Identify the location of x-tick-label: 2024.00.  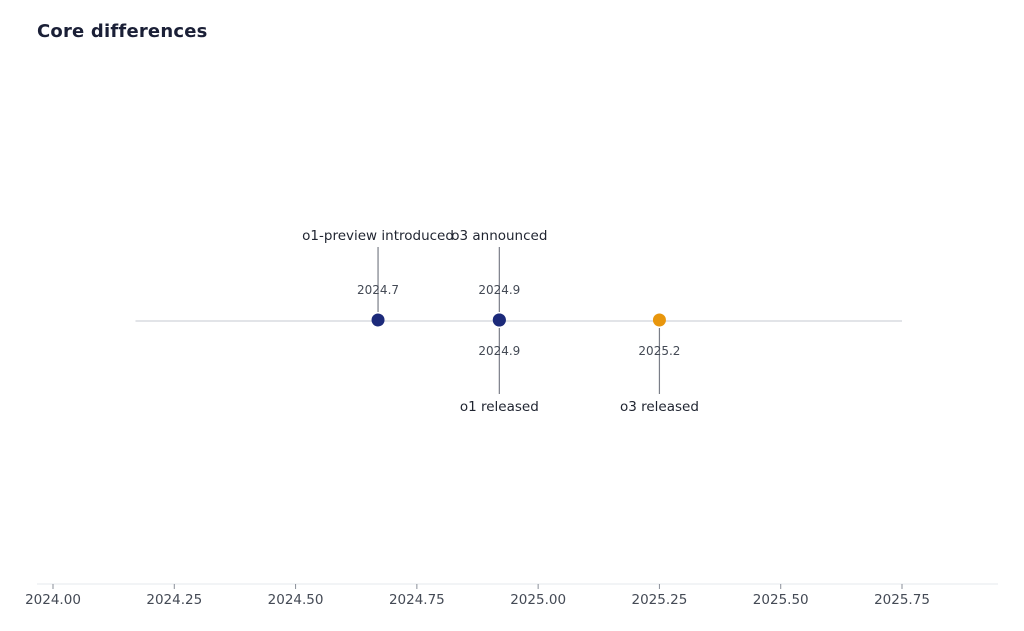
(53, 600).